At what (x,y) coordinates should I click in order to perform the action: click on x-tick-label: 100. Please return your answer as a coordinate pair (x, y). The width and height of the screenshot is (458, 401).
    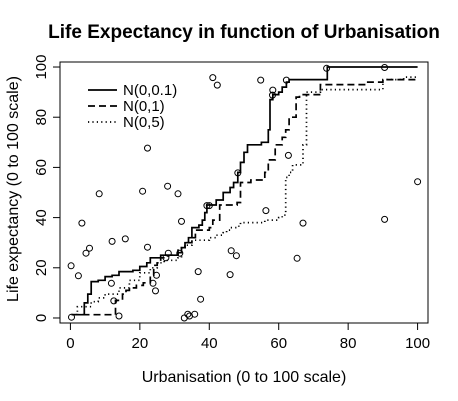
    Looking at the image, I should click on (417, 343).